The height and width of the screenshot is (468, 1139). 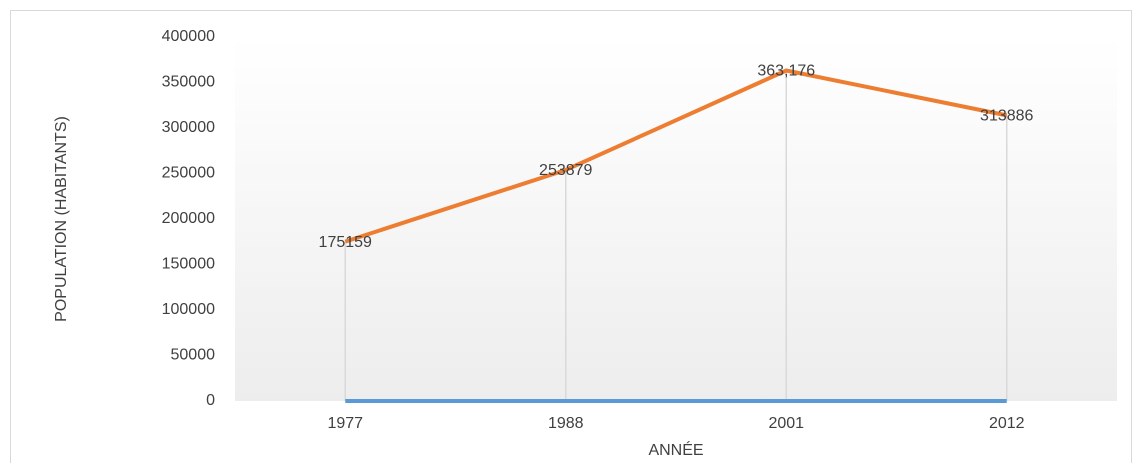 I want to click on x-tick-label: 2012, so click(x=1007, y=423).